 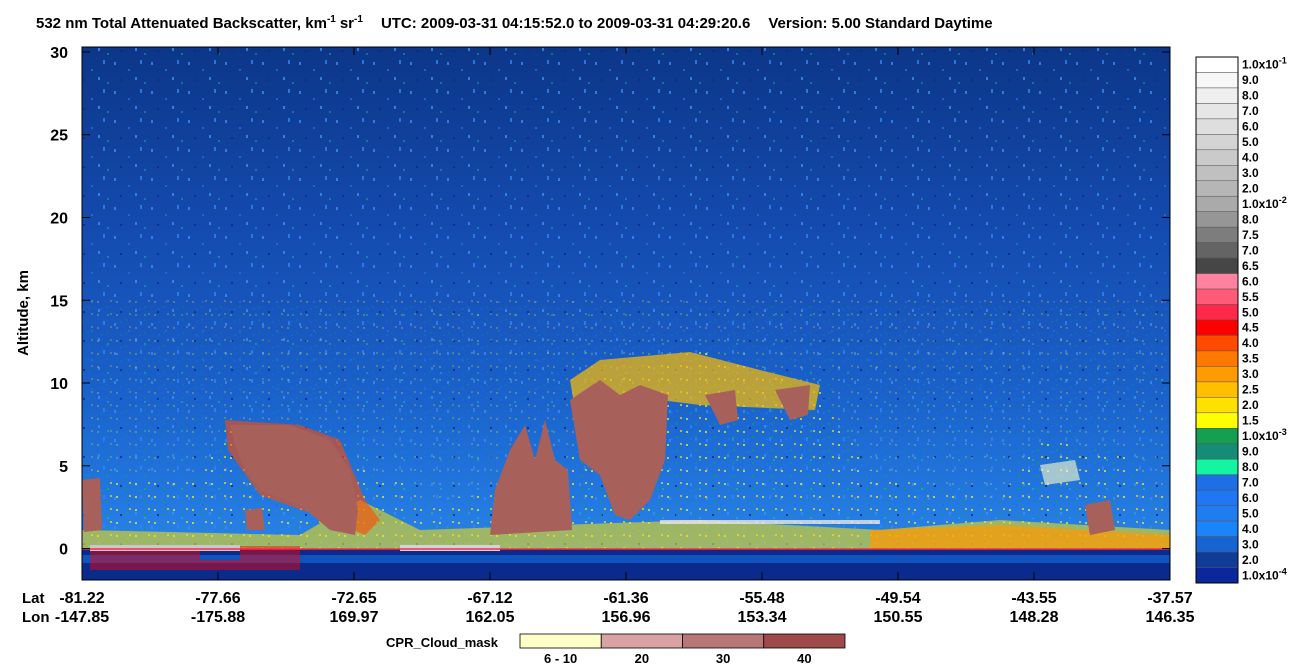 I want to click on cloud-mask-edge, so click(x=1060, y=472).